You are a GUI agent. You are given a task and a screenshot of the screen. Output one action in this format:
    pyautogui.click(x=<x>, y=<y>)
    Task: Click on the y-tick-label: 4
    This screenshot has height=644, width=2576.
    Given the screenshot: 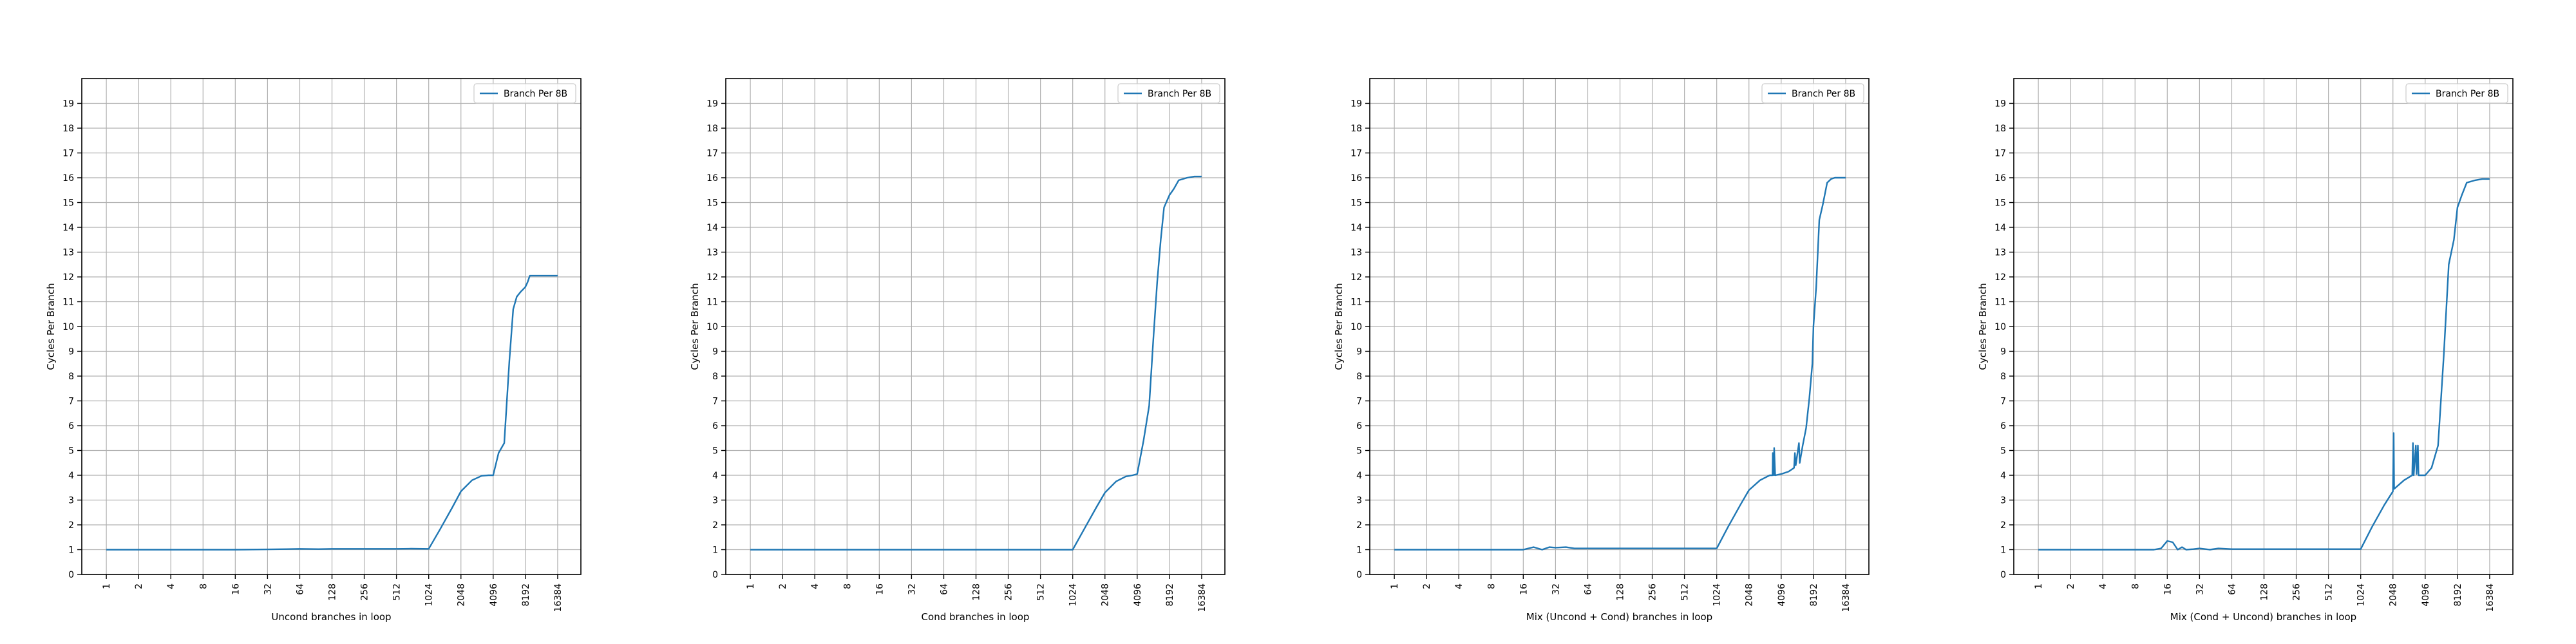 What is the action you would take?
    pyautogui.click(x=715, y=476)
    